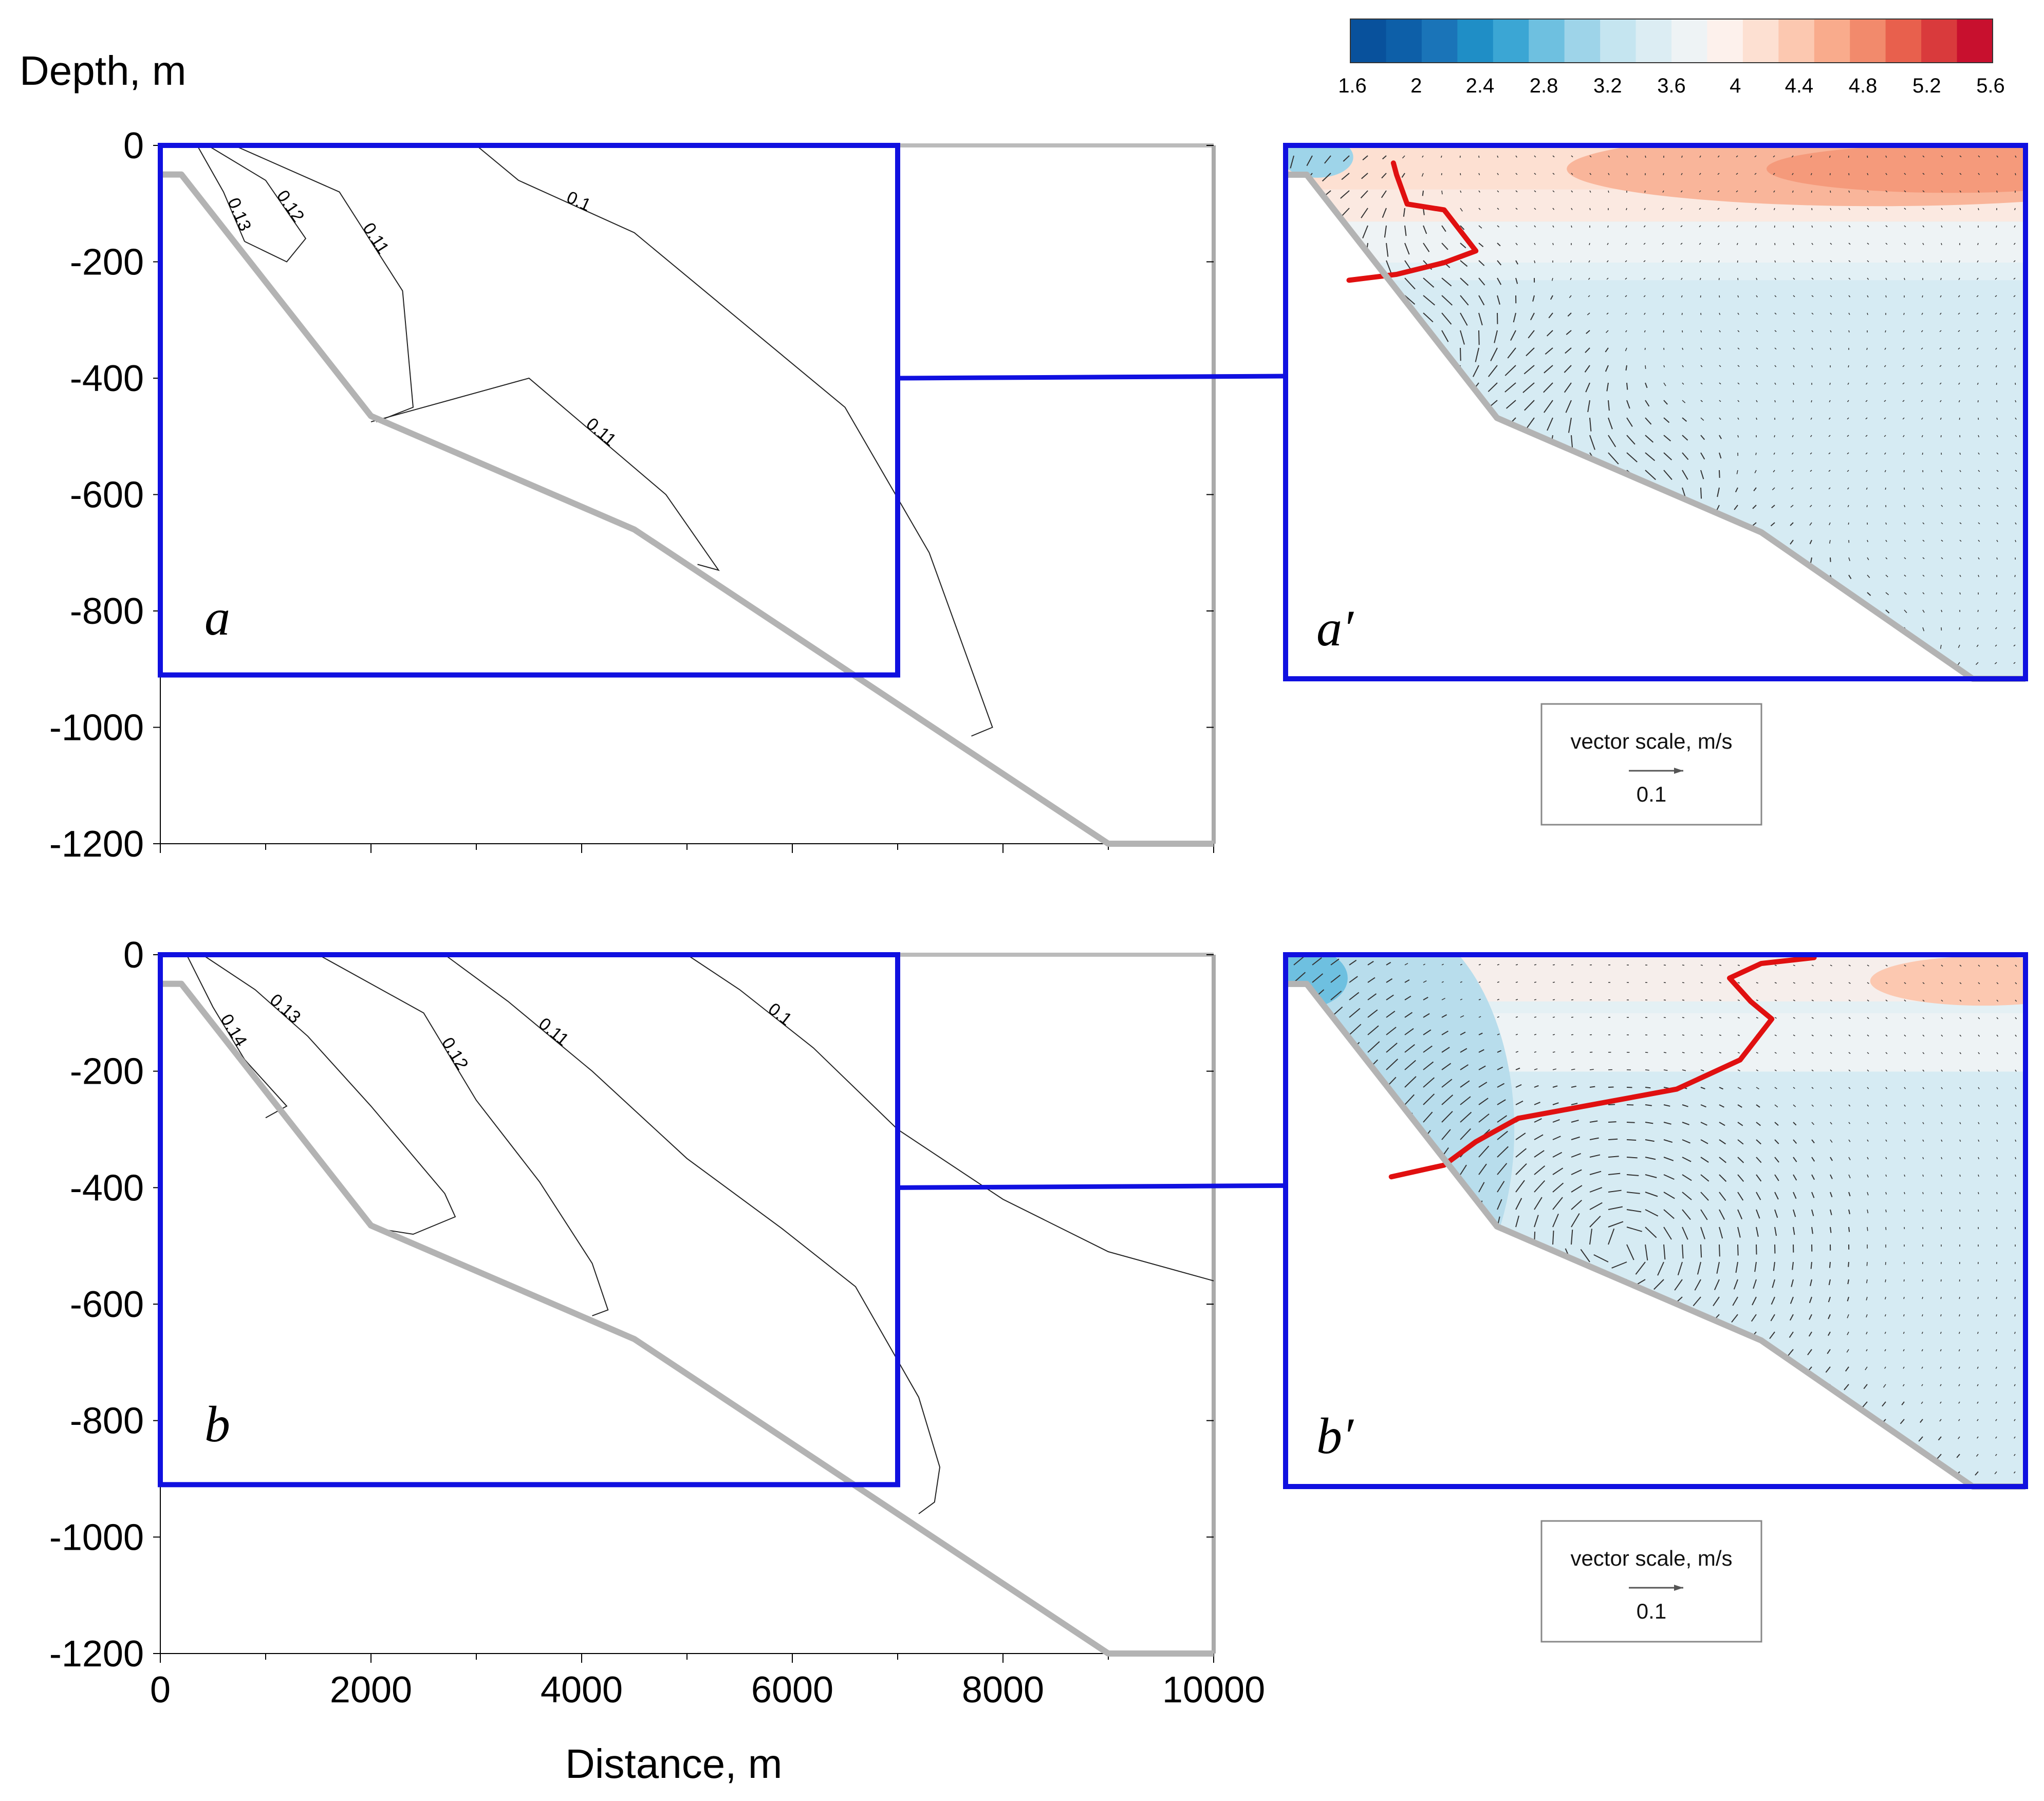 The height and width of the screenshot is (1801, 2044). Describe the element at coordinates (133, 146) in the screenshot. I see `y-tick-label: 0` at that location.